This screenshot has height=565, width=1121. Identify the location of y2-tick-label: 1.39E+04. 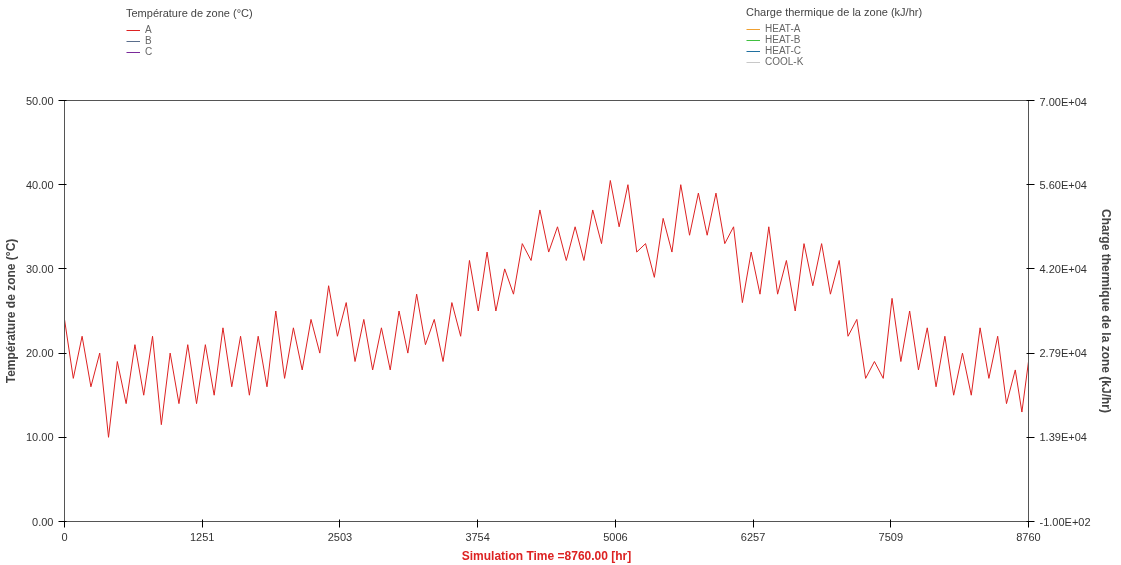
(1063, 437).